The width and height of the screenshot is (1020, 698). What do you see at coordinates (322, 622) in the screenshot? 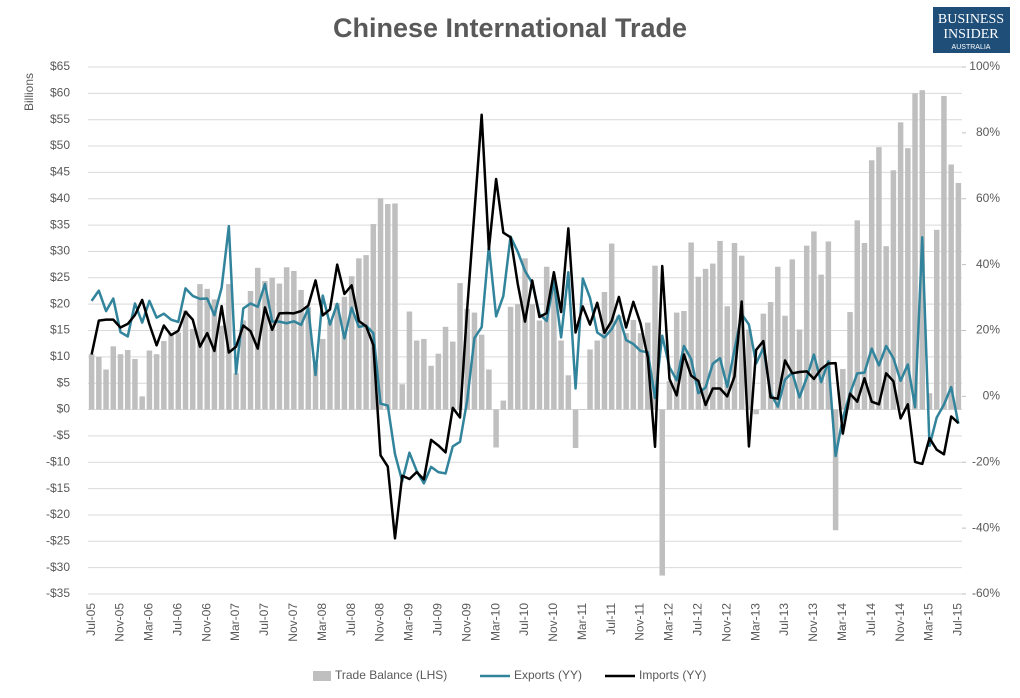
I see `x-tick-label: Mar-08` at bounding box center [322, 622].